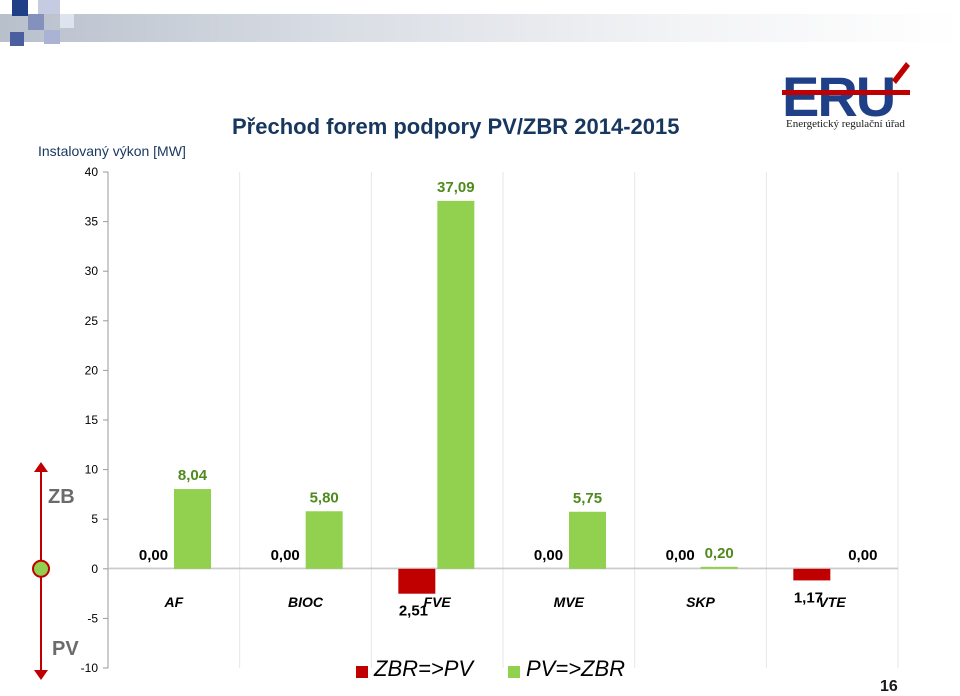 The height and width of the screenshot is (696, 960). I want to click on y-tick-label: 15, so click(92, 420).